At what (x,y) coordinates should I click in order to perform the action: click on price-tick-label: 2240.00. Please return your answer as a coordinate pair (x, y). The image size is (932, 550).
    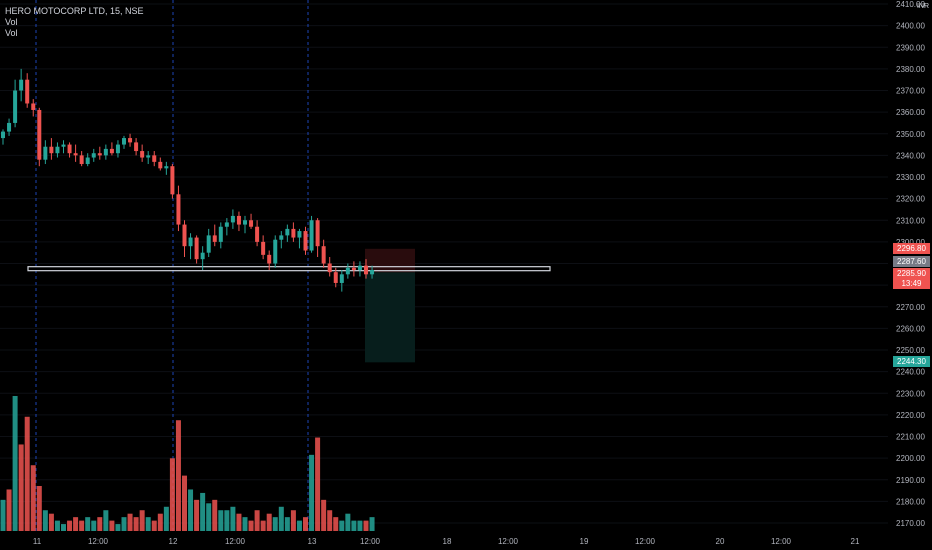
    Looking at the image, I should click on (910, 372).